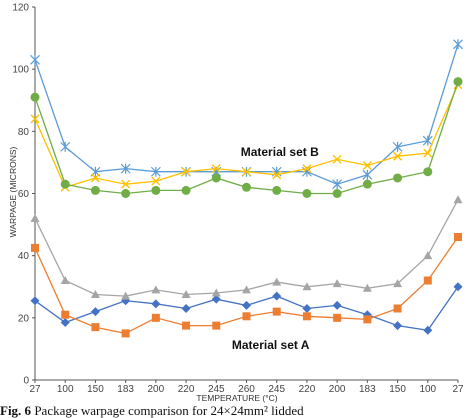  I want to click on x-tick-label: 27, so click(458, 389).